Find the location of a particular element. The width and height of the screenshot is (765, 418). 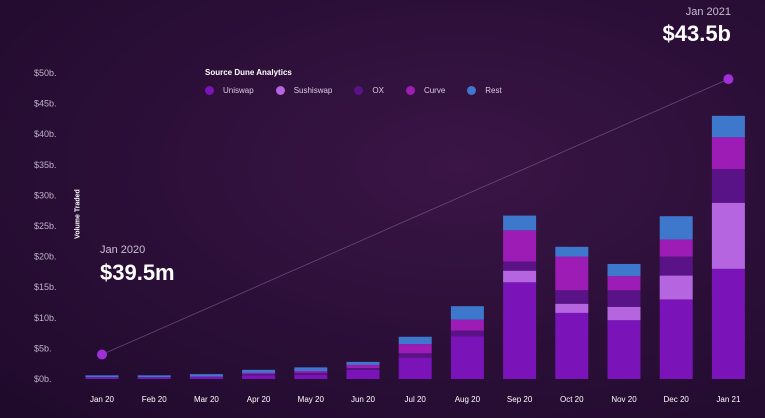

x-tick-label: May 20 is located at coordinates (311, 399).